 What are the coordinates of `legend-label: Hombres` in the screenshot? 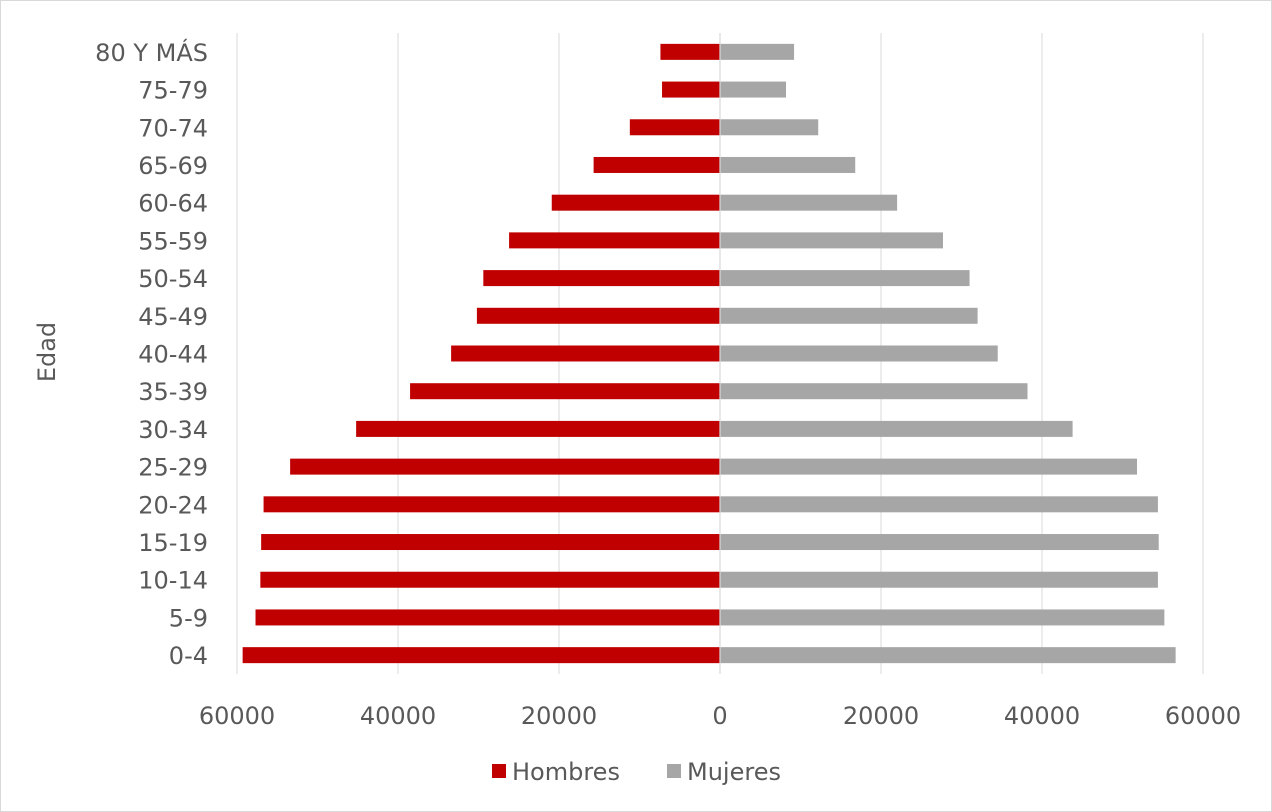 It's located at (566, 772).